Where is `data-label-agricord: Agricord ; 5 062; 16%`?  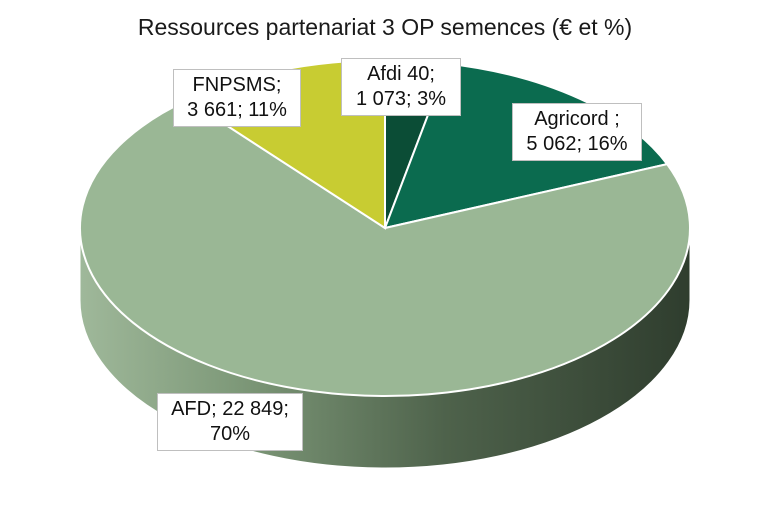 data-label-agricord: Agricord ; 5 062; 16% is located at coordinates (577, 132).